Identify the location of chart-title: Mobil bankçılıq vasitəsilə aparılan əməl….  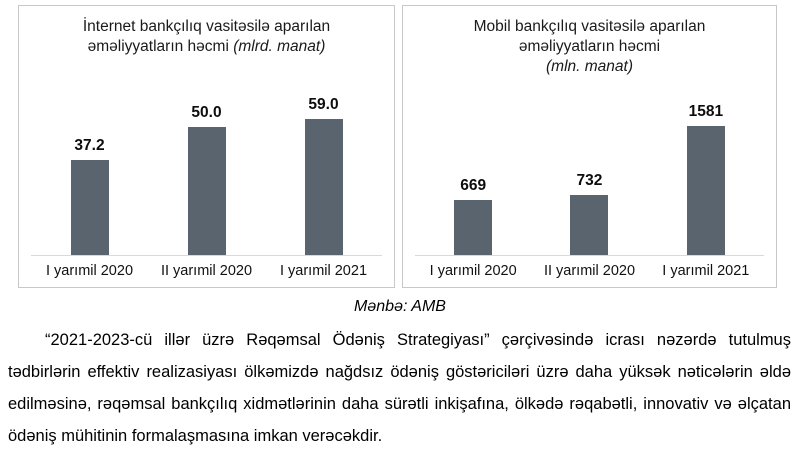
(589, 47).